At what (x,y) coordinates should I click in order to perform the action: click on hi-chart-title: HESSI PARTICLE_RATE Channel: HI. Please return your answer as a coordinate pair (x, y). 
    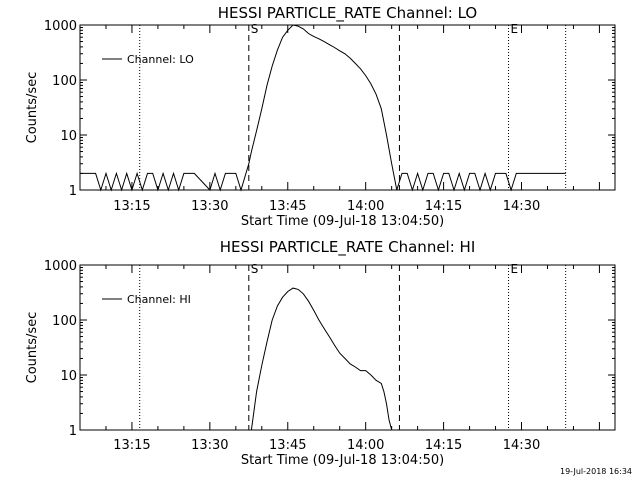
    Looking at the image, I should click on (348, 247).